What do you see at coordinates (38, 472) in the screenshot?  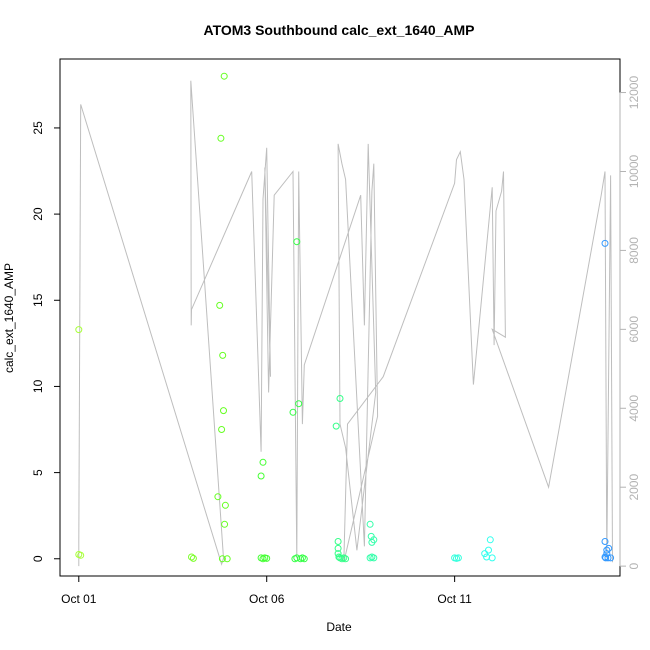 I see `y-tick-label: 5` at bounding box center [38, 472].